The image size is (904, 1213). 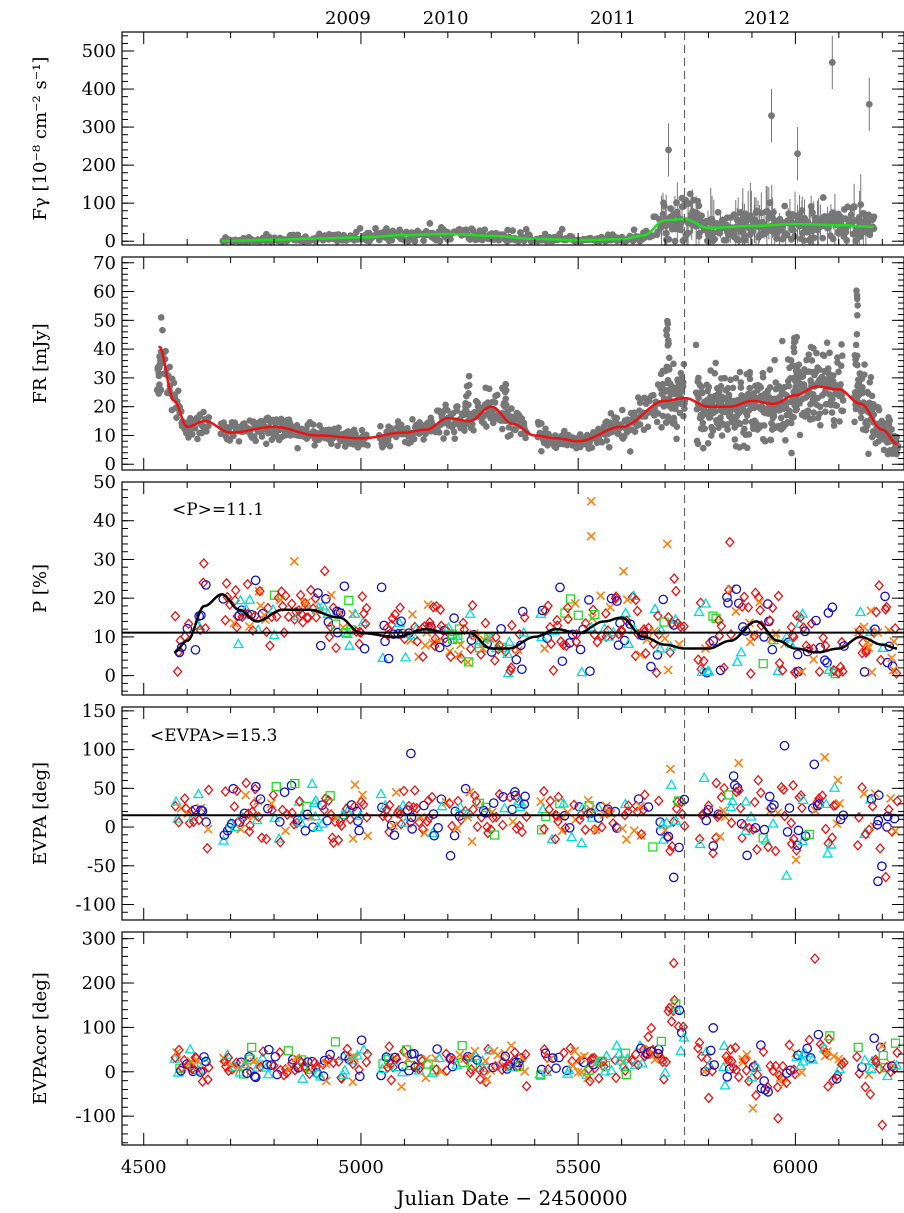 What do you see at coordinates (767, 18) in the screenshot?
I see `year-label: 2012` at bounding box center [767, 18].